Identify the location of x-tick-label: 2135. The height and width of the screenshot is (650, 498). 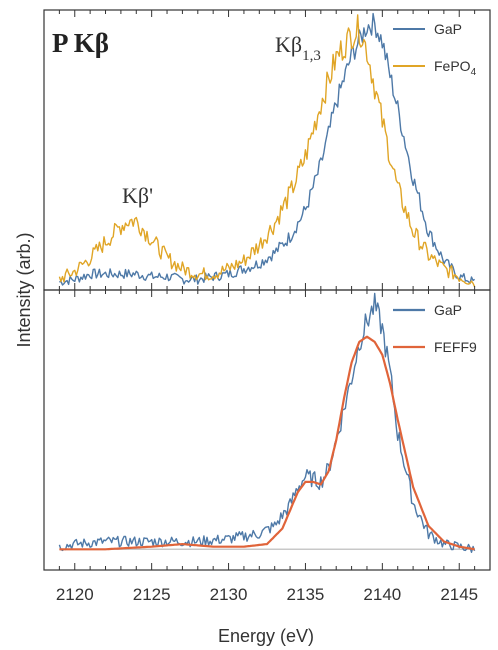
(306, 594).